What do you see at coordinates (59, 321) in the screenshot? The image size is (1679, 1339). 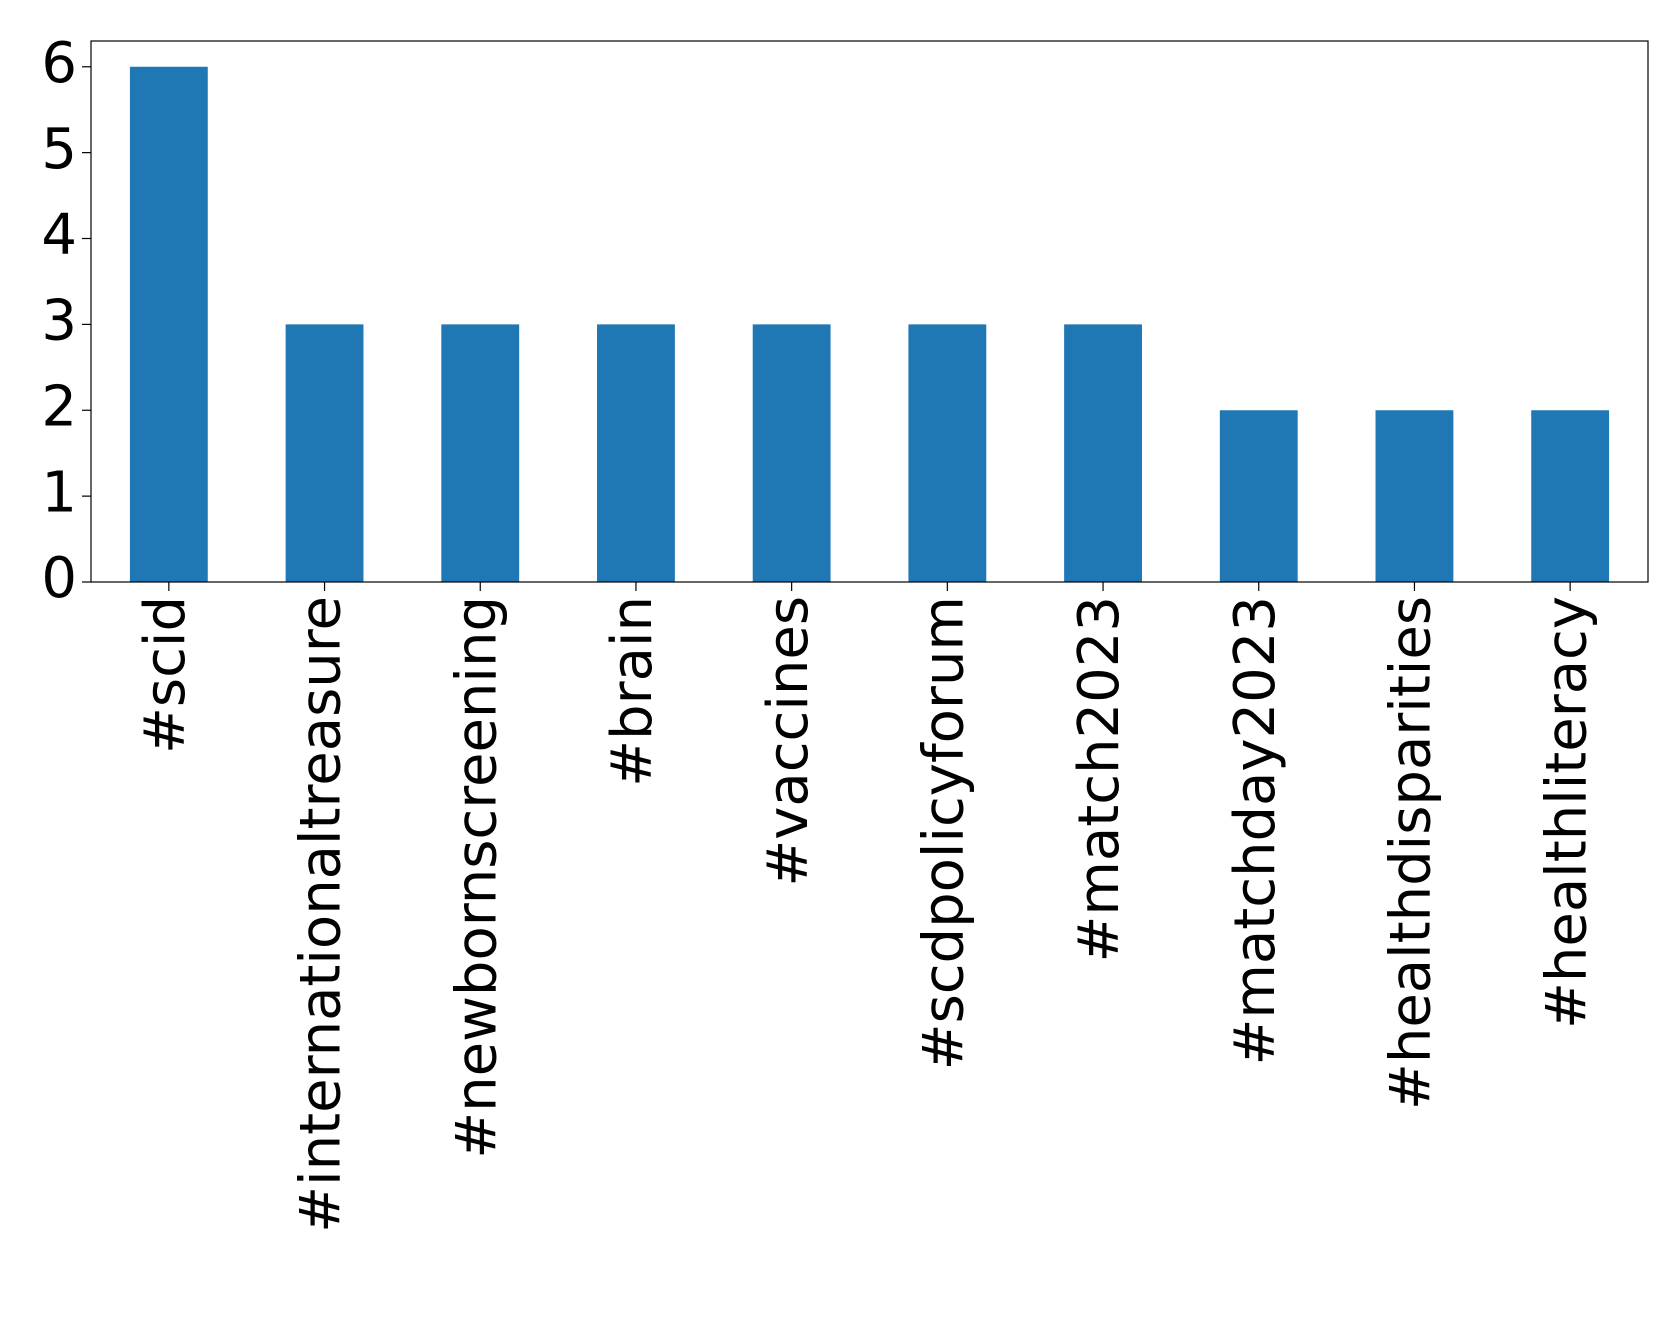 I see `y-tick-label: 3` at bounding box center [59, 321].